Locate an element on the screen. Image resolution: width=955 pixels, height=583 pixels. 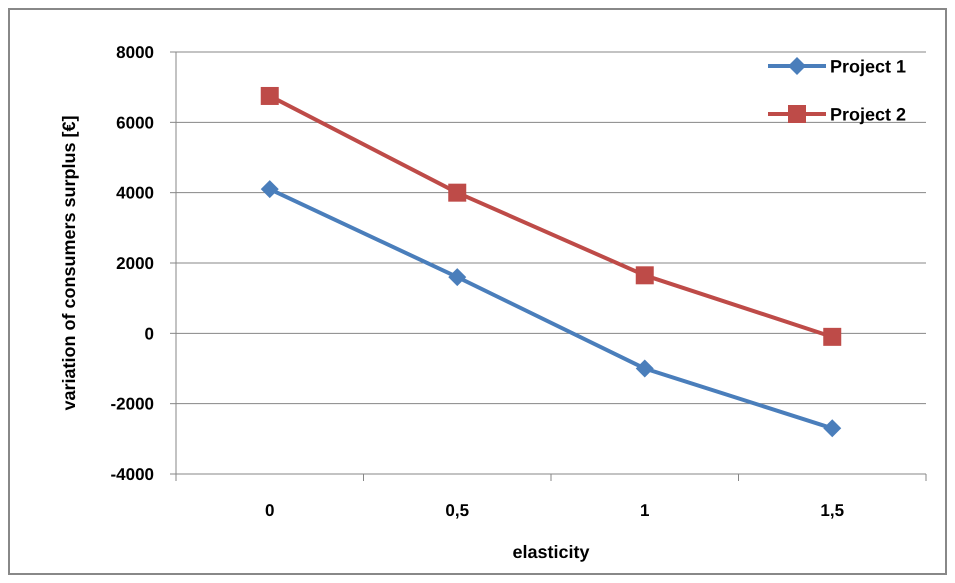
x-tick-label: 1 is located at coordinates (645, 510).